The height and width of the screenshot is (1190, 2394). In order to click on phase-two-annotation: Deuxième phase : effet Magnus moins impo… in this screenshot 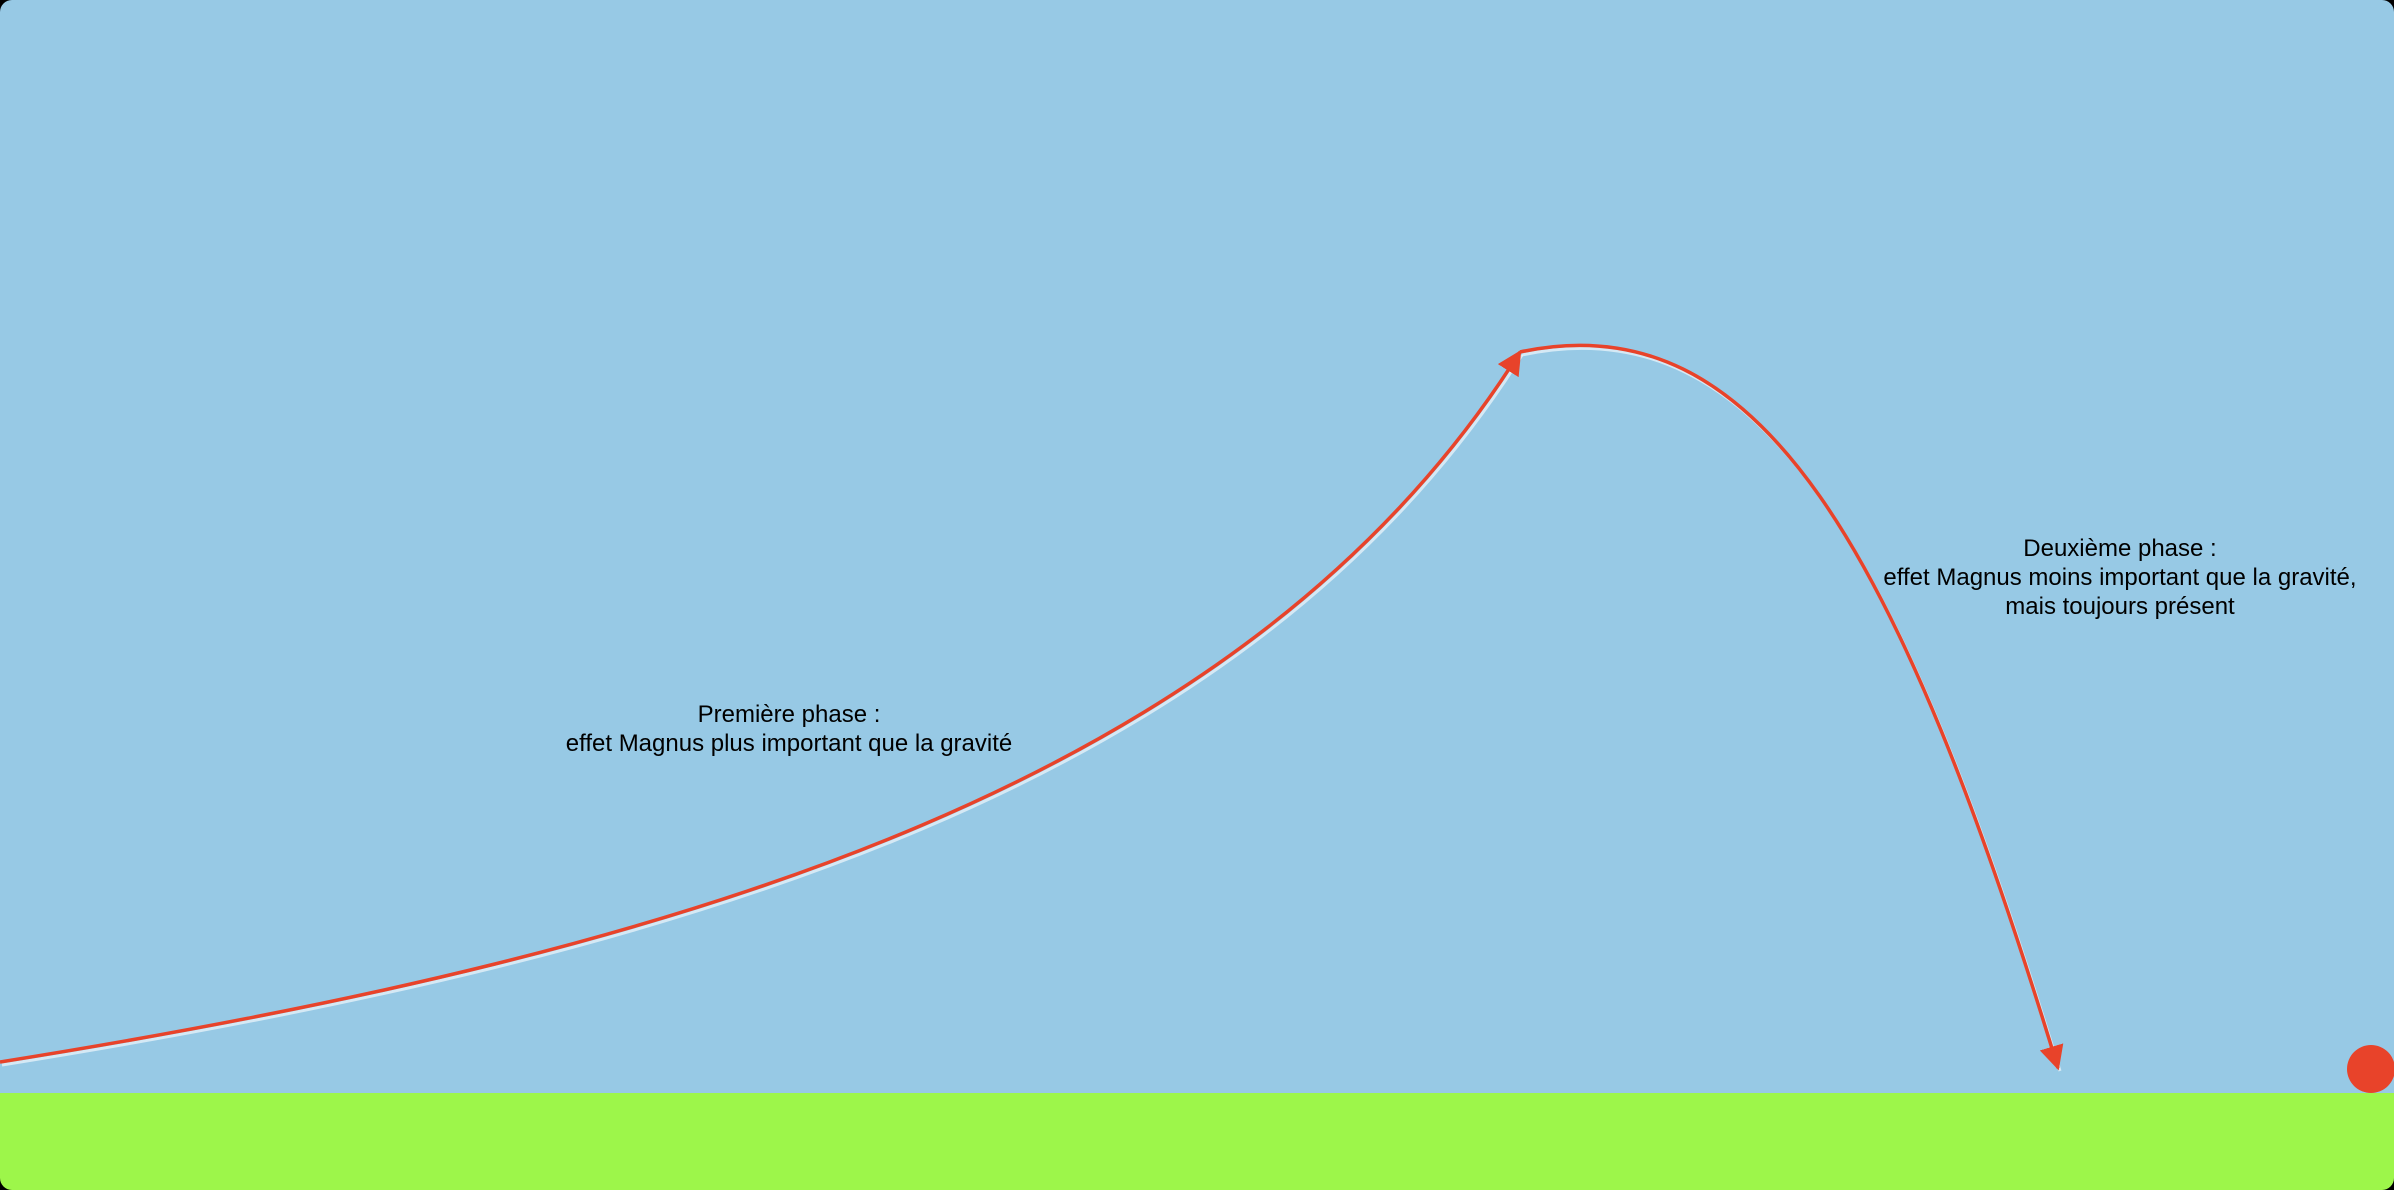, I will do `click(2119, 577)`.